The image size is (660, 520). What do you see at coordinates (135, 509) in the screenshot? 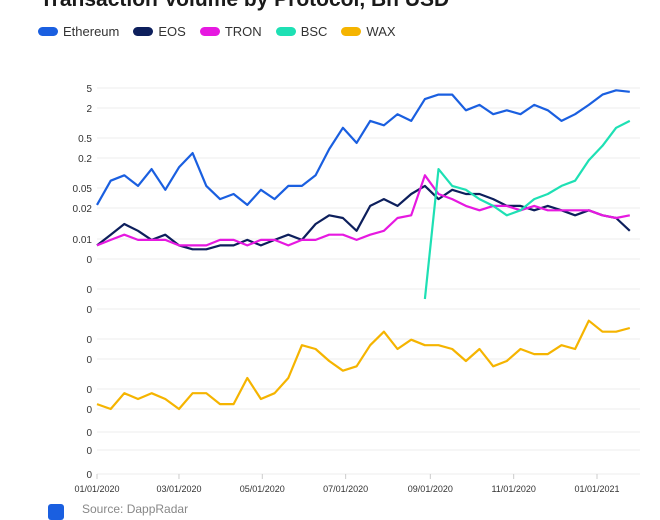
I see `source-text: Source: DappRadar` at bounding box center [135, 509].